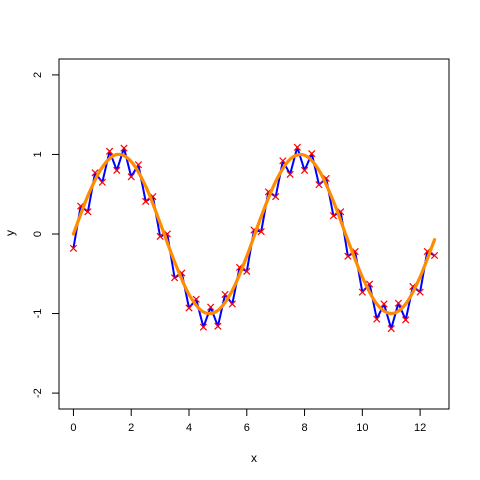 The width and height of the screenshot is (480, 480). Describe the element at coordinates (420, 428) in the screenshot. I see `x-tick-label: 12` at that location.